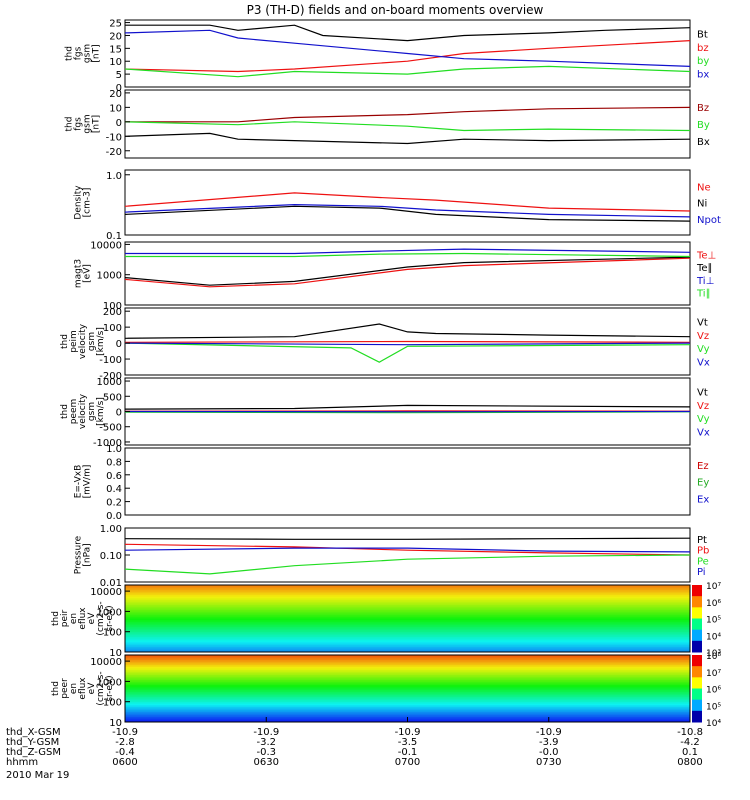 This screenshot has height=800, width=750. I want to click on y-axis-label-line: peem, so click(74, 412).